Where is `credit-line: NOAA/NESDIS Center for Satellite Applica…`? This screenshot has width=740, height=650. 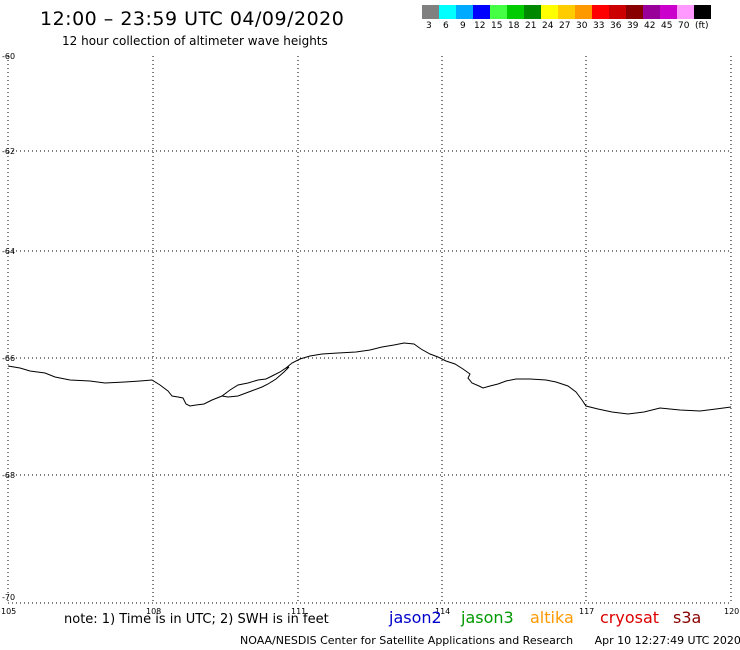 credit-line: NOAA/NESDIS Center for Satellite Applica… is located at coordinates (490, 640).